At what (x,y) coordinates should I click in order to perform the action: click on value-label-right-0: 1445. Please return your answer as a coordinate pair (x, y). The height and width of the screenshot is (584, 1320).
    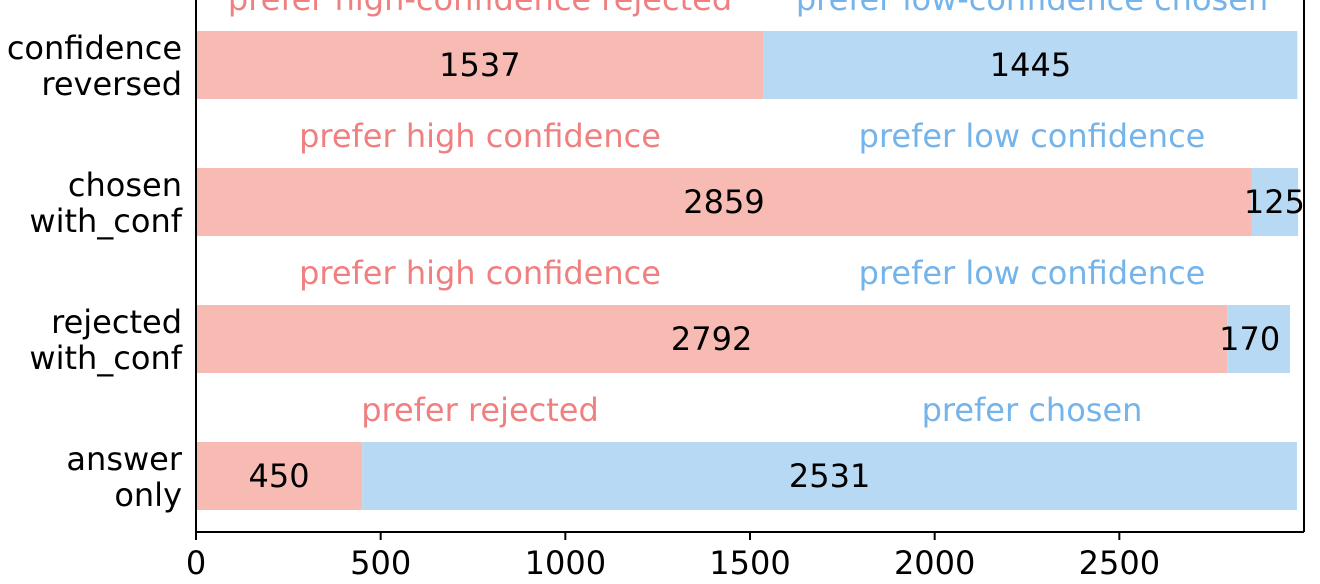
    Looking at the image, I should click on (1030, 65).